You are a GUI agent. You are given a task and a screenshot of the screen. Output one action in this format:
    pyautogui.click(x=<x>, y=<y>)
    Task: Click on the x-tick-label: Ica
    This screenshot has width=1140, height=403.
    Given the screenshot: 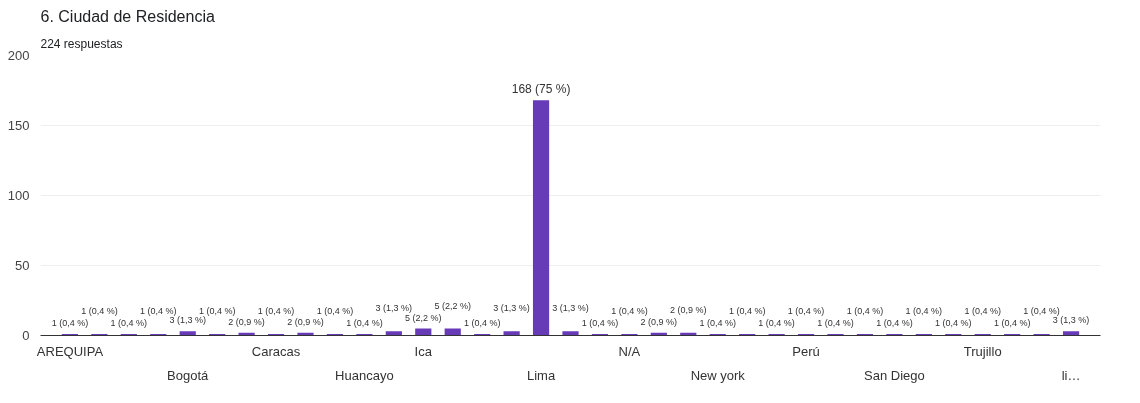 What is the action you would take?
    pyautogui.click(x=423, y=351)
    